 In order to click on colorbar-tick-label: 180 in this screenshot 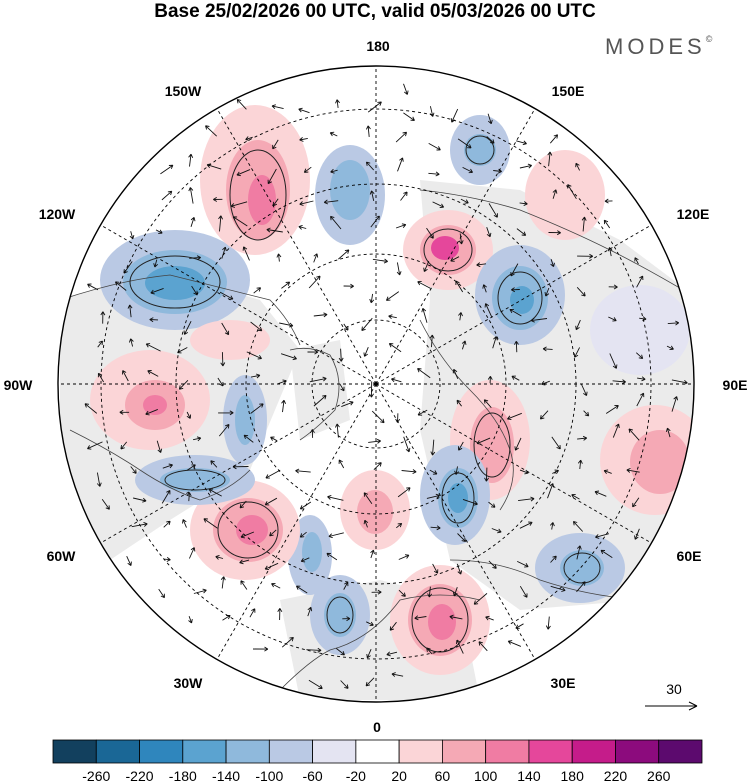, I will do `click(573, 775)`.